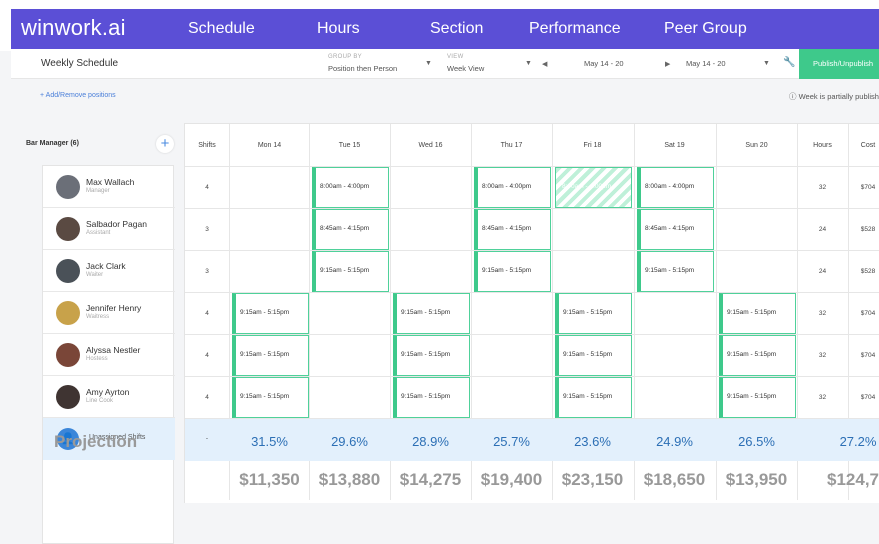 This screenshot has height=544, width=879. What do you see at coordinates (165, 144) in the screenshot?
I see `add-person-button: +` at bounding box center [165, 144].